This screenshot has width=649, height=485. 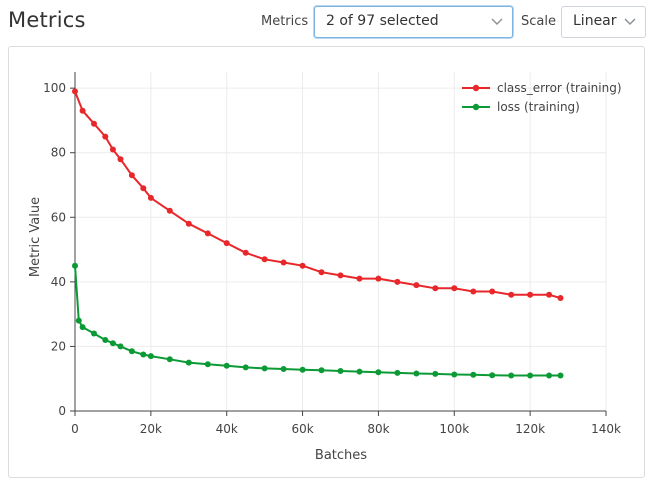 What do you see at coordinates (559, 88) in the screenshot?
I see `legend-label: class_error (training)` at bounding box center [559, 88].